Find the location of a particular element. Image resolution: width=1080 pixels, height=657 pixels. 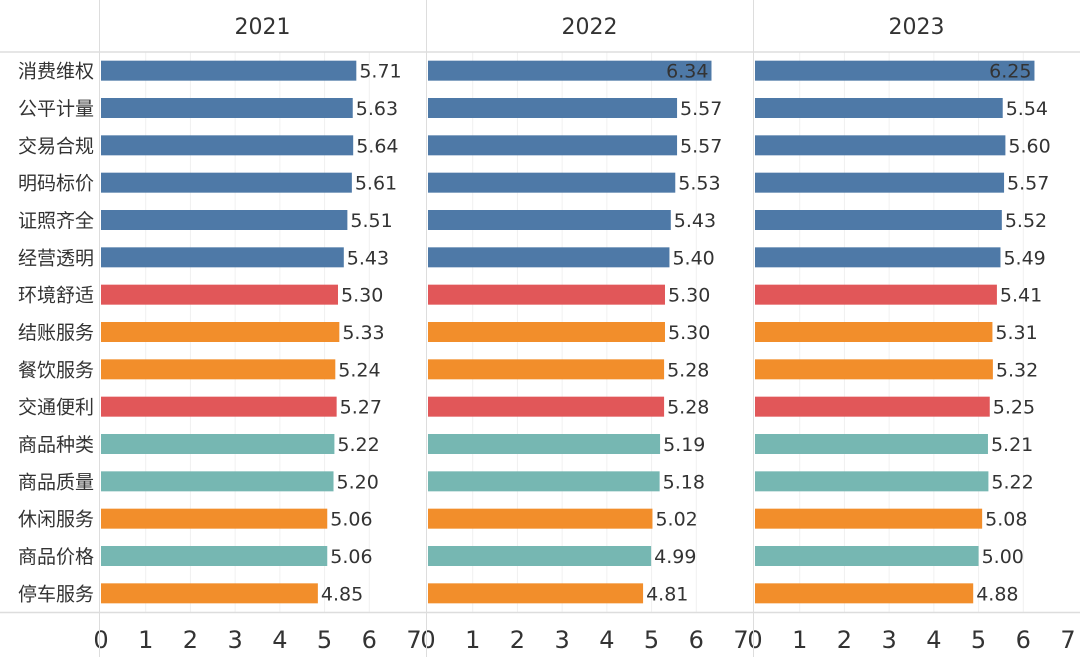

row-label: 消费维权 is located at coordinates (56, 72).